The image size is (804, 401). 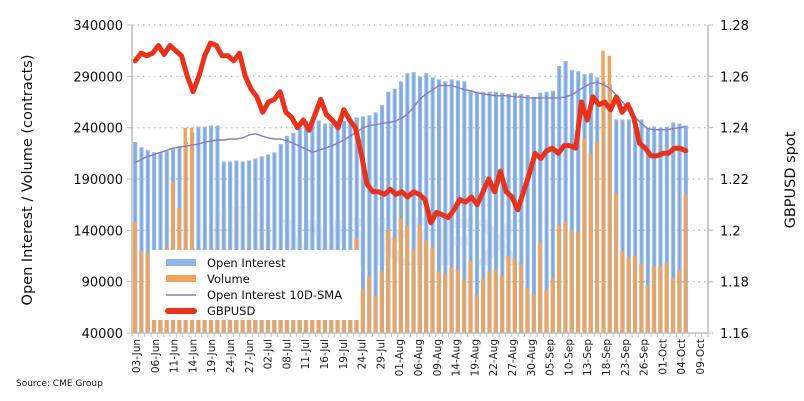 What do you see at coordinates (137, 356) in the screenshot?
I see `x-date-label: 03-Jun` at bounding box center [137, 356].